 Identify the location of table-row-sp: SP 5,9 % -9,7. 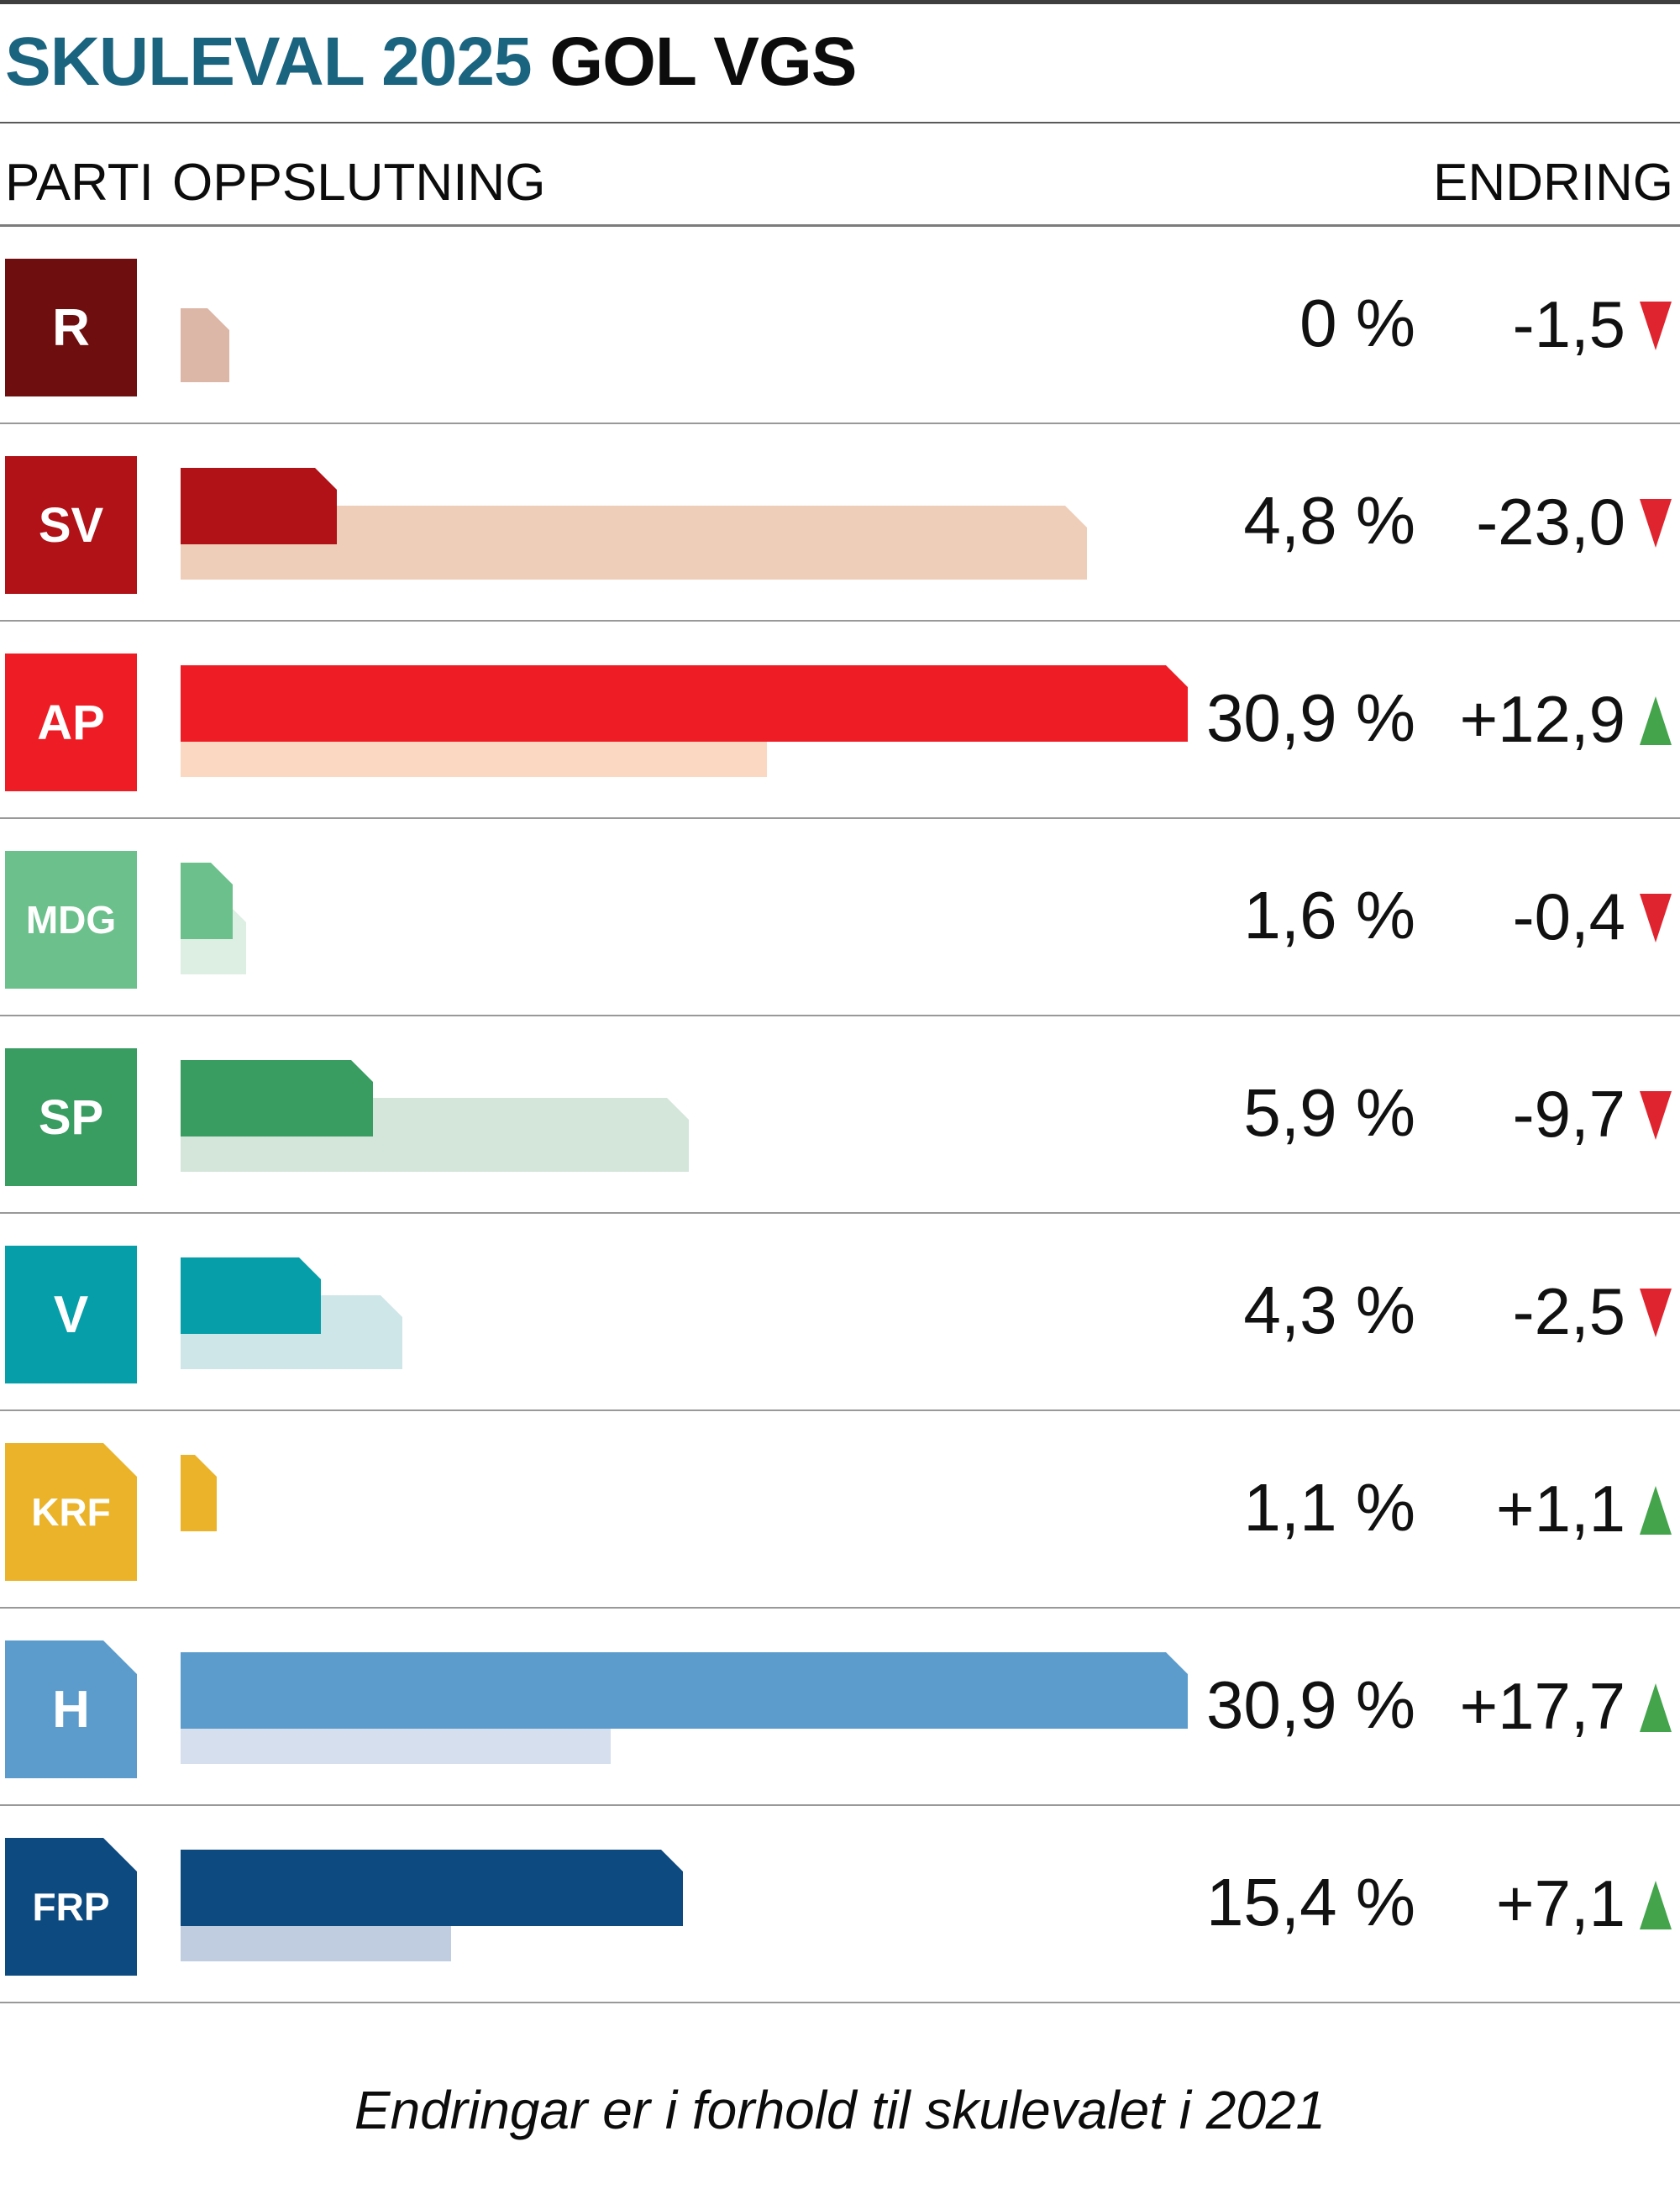
(840, 1115).